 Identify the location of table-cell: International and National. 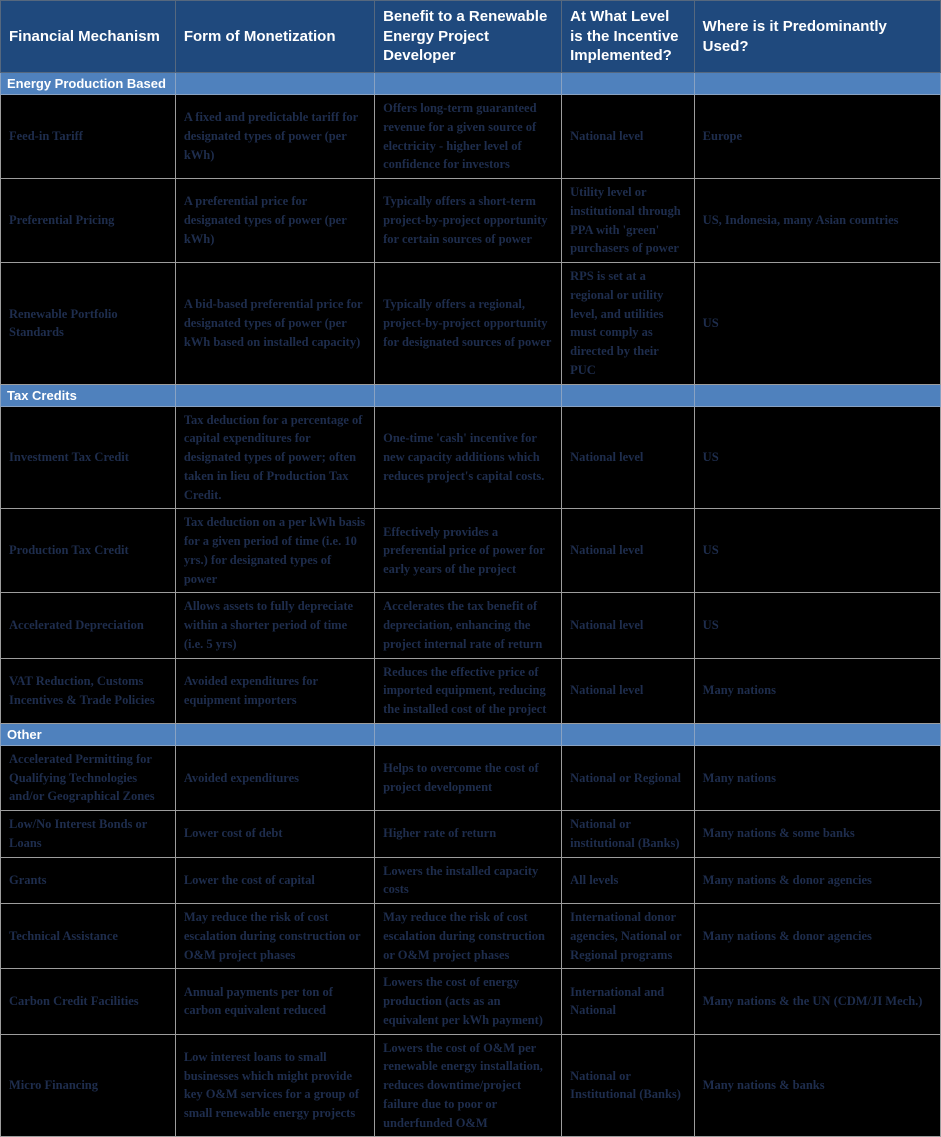
(628, 1001).